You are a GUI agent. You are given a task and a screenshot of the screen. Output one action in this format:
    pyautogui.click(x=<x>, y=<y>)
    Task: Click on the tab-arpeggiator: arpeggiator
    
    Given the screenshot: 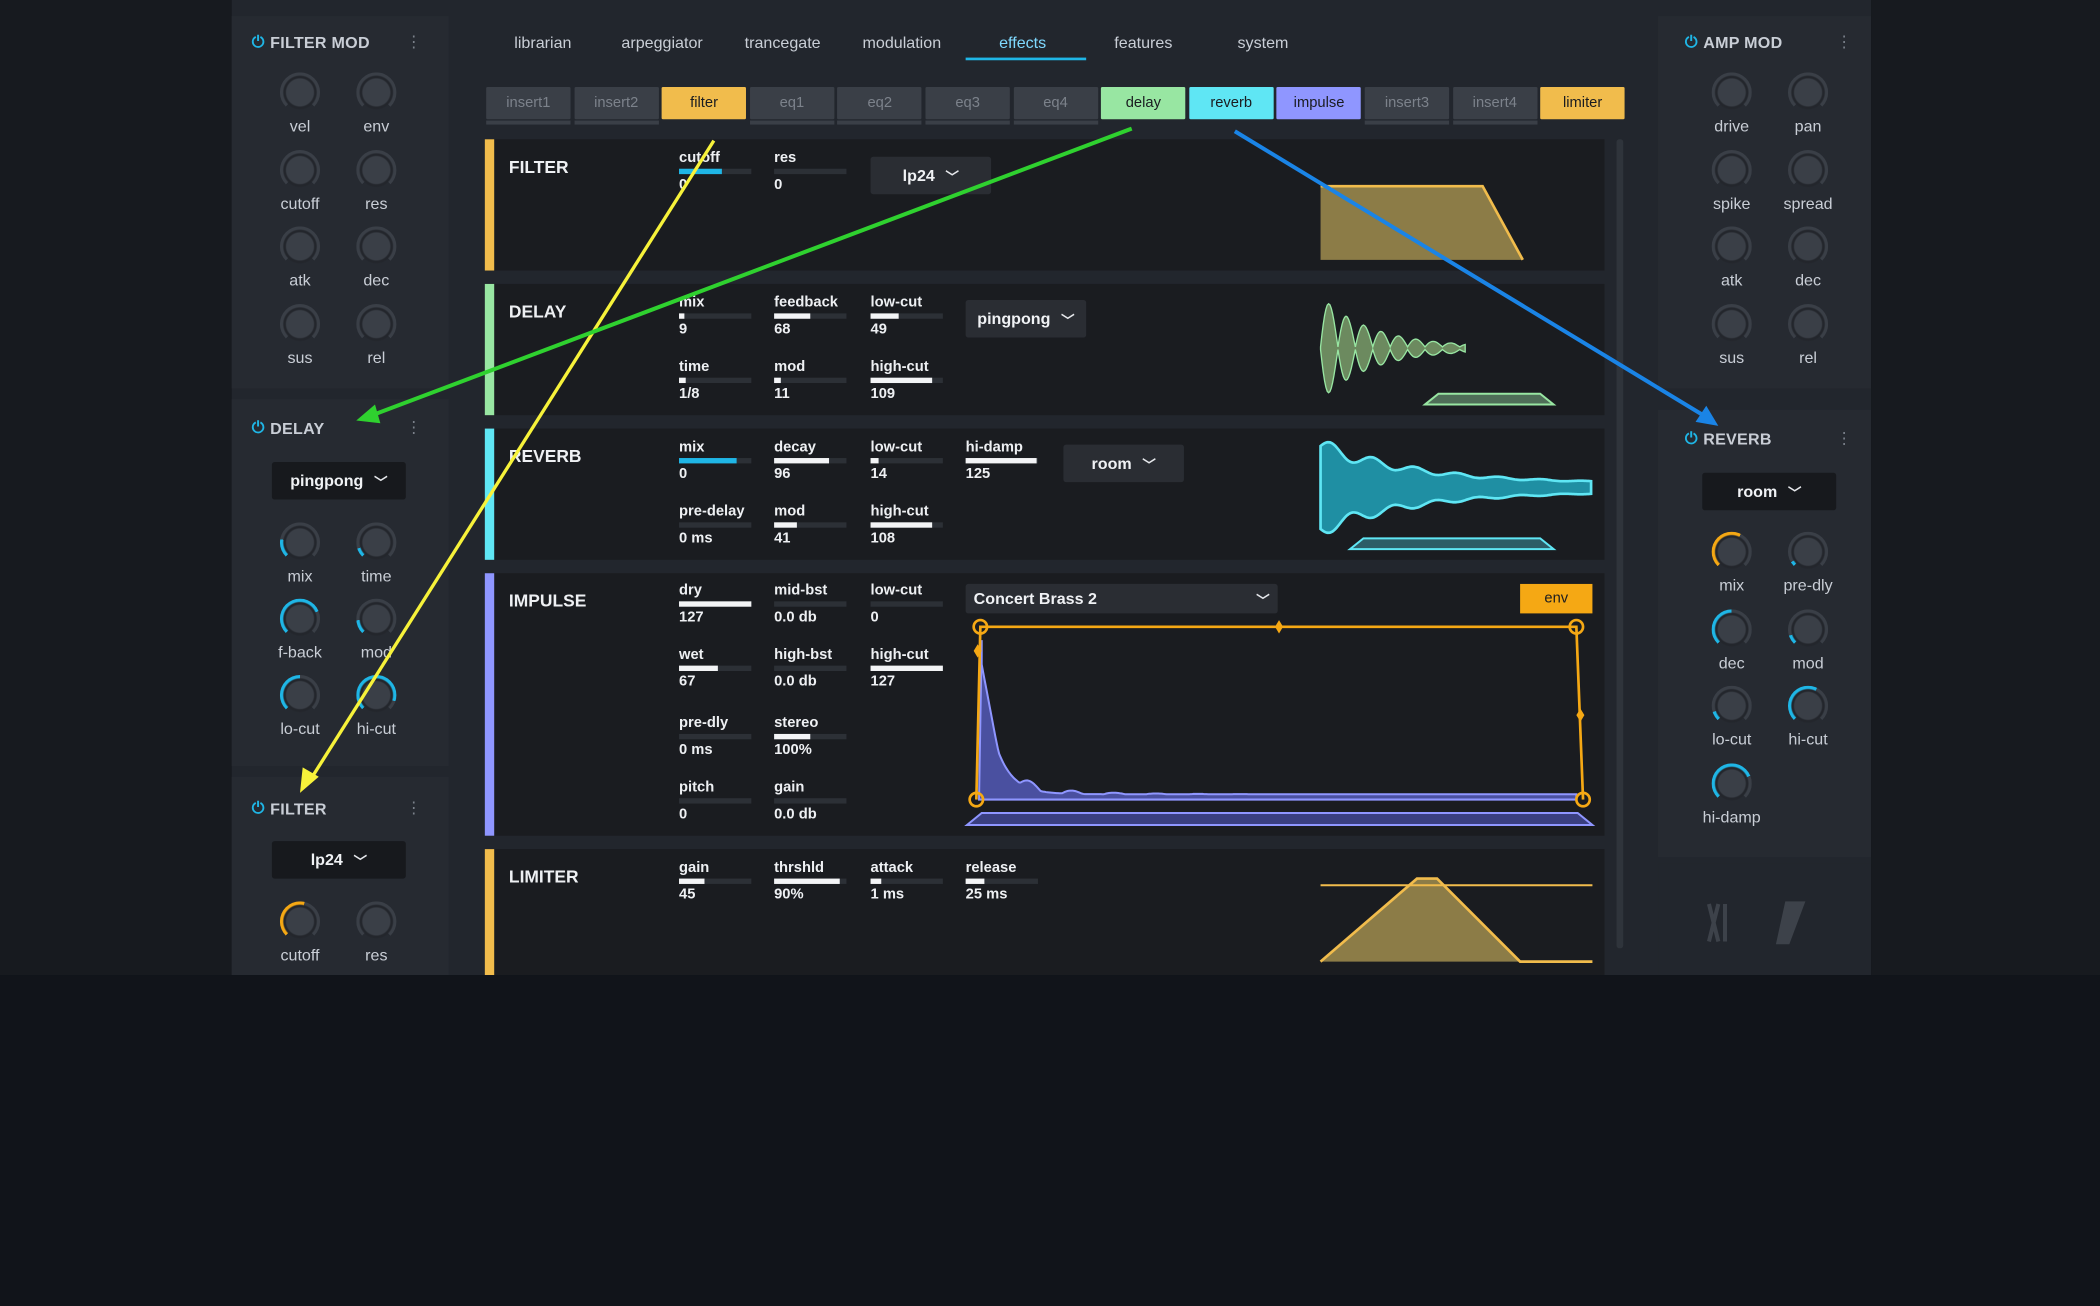 What is the action you would take?
    pyautogui.click(x=662, y=43)
    